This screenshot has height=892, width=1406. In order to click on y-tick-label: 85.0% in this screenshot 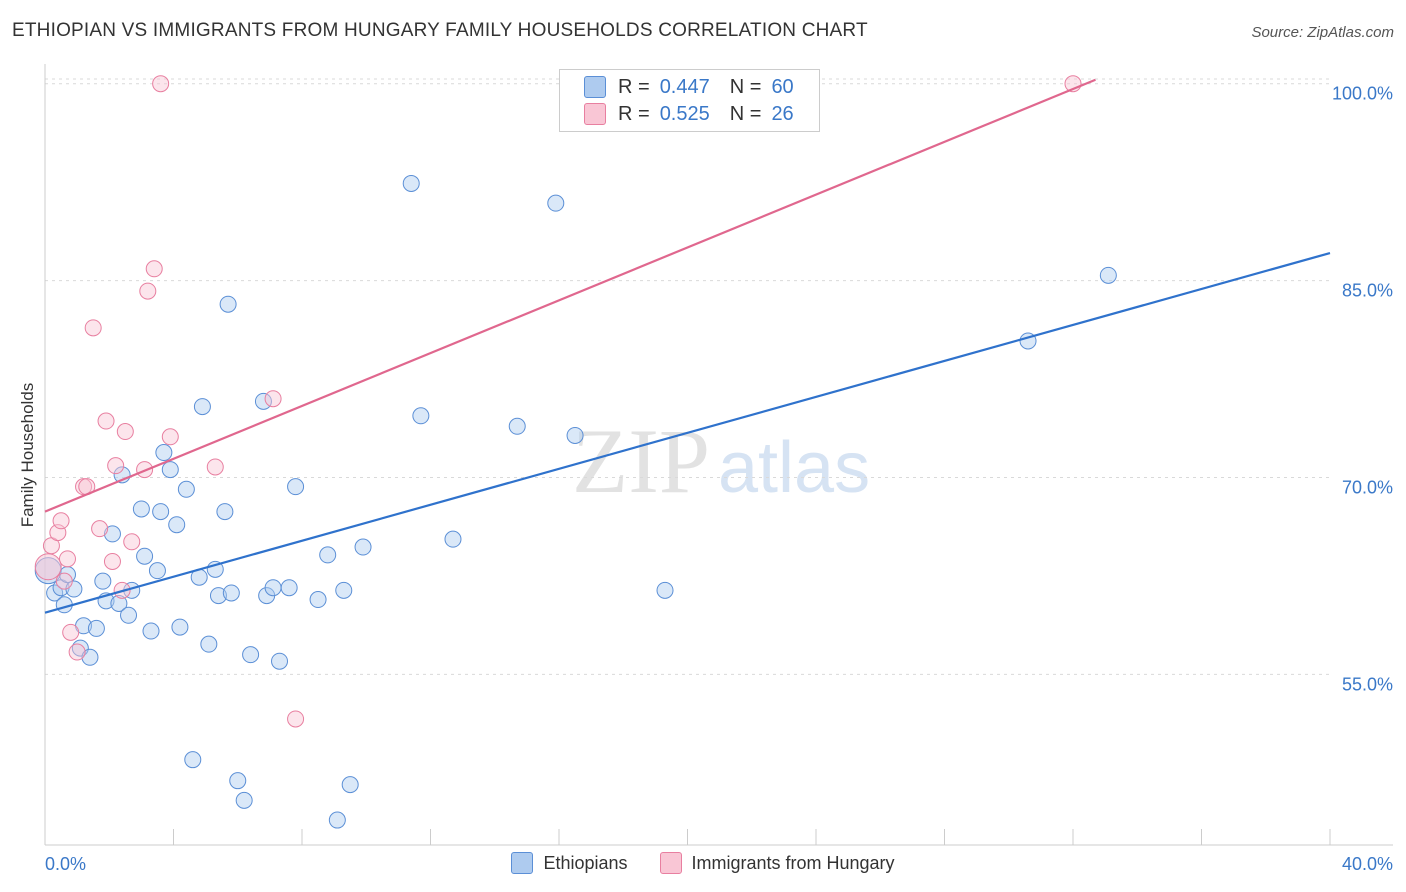, I will do `click(1367, 291)`.